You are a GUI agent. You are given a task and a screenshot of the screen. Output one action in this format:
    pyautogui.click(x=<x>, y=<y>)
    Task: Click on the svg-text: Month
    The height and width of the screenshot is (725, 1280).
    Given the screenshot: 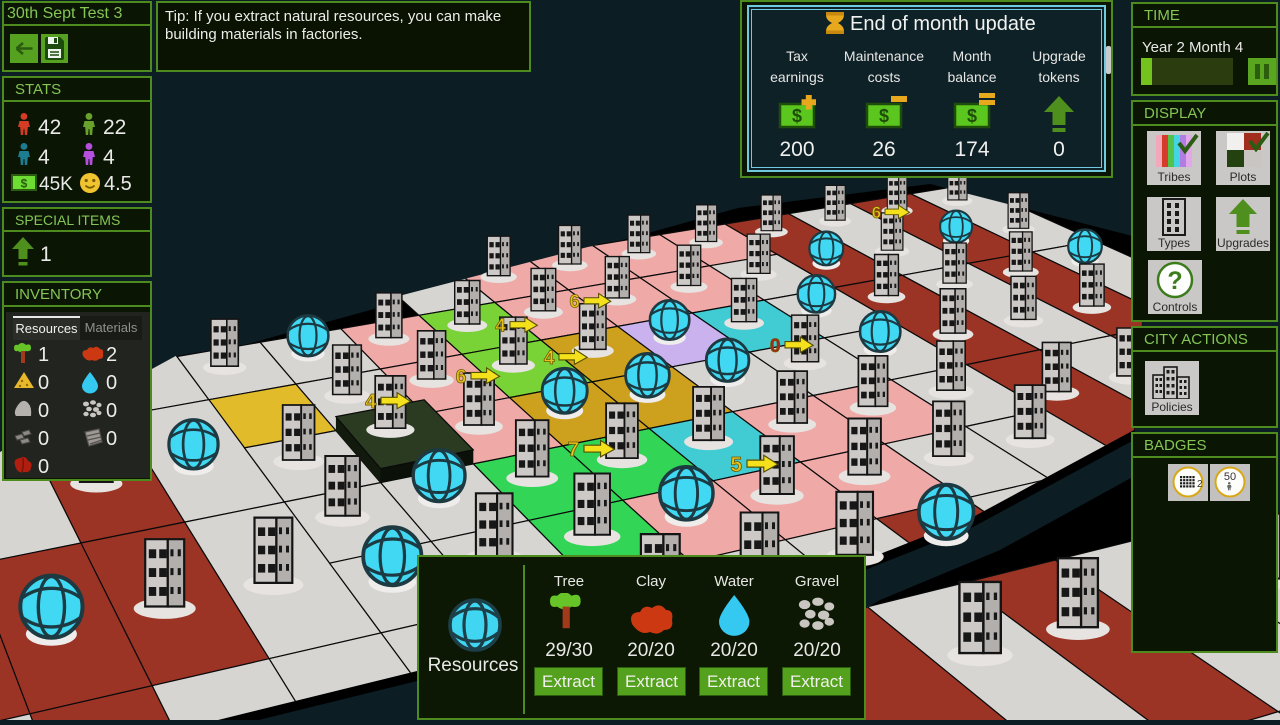 What is the action you would take?
    pyautogui.click(x=972, y=56)
    